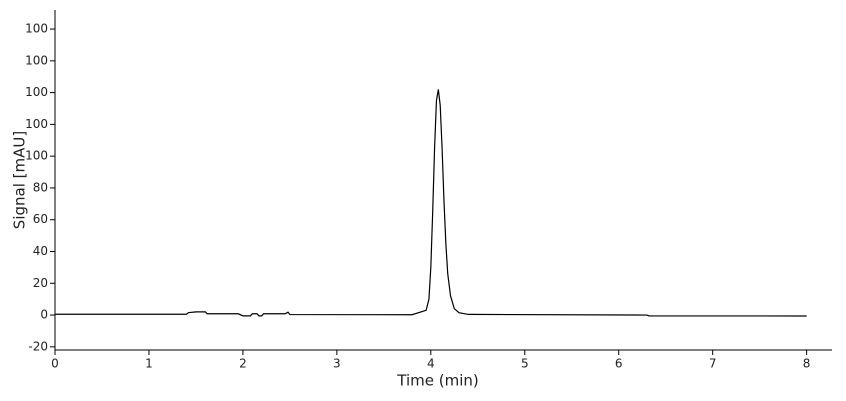 This screenshot has height=401, width=846. What do you see at coordinates (40, 251) in the screenshot?
I see `y-tick-label: 40` at bounding box center [40, 251].